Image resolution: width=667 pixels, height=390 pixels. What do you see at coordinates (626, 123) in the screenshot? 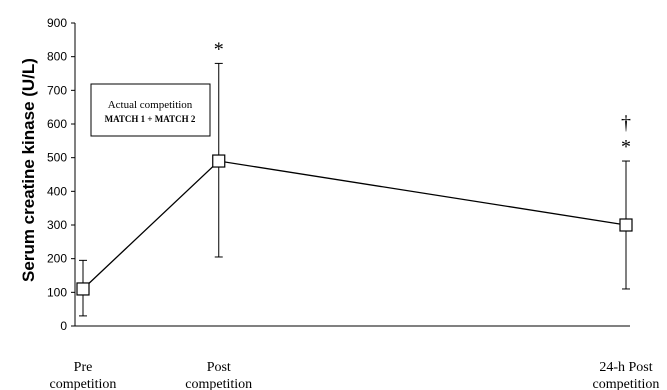
I see `significance-mark: †` at bounding box center [626, 123].